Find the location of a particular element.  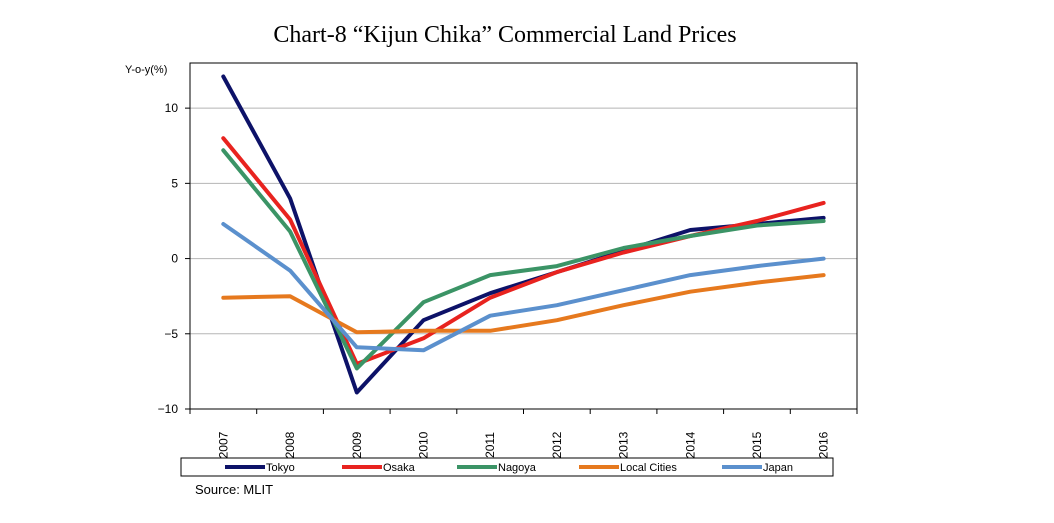

legend-label-tokyo: Tokyo is located at coordinates (280, 468).